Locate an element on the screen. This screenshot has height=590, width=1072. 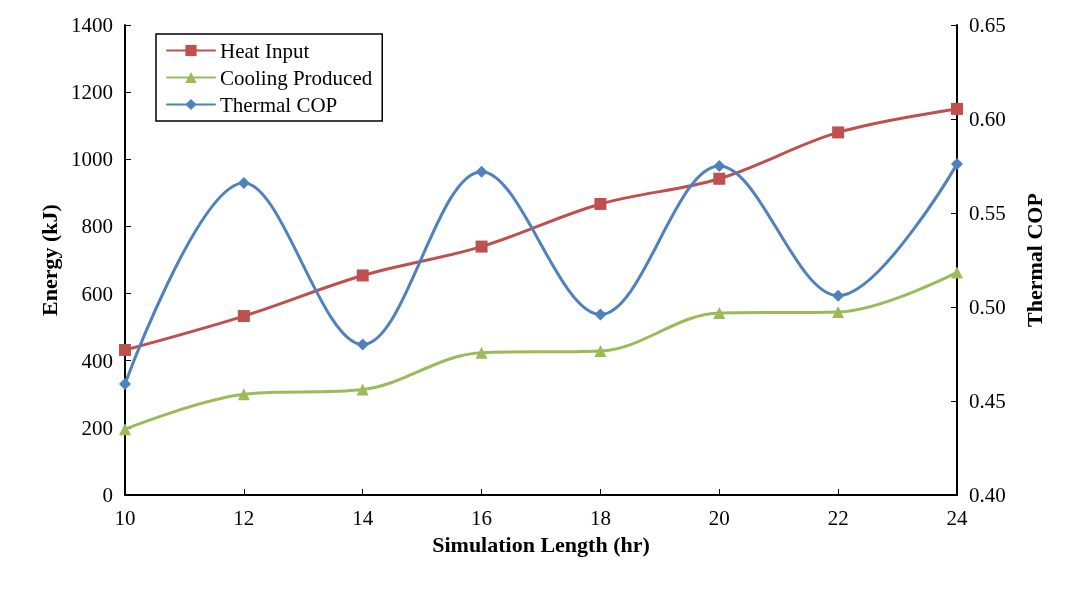
y2-axis-title: Thermal COP is located at coordinates (1034, 260).